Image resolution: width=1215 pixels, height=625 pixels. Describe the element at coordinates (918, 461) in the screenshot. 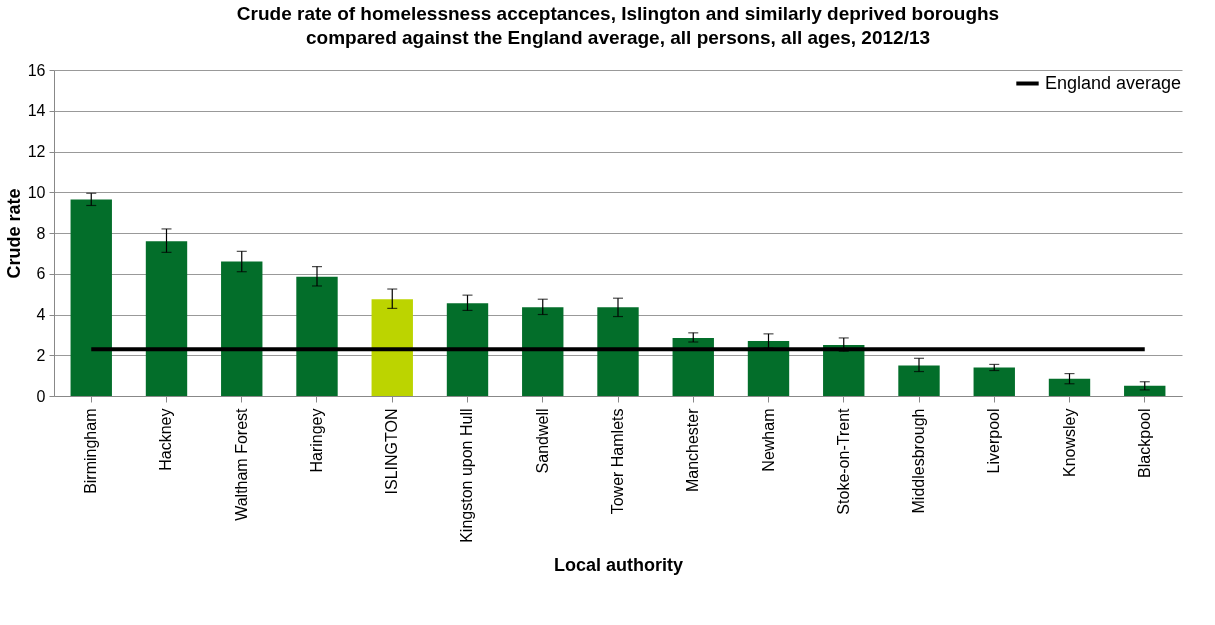

I see `x-tick-label: Middlesbrough` at that location.